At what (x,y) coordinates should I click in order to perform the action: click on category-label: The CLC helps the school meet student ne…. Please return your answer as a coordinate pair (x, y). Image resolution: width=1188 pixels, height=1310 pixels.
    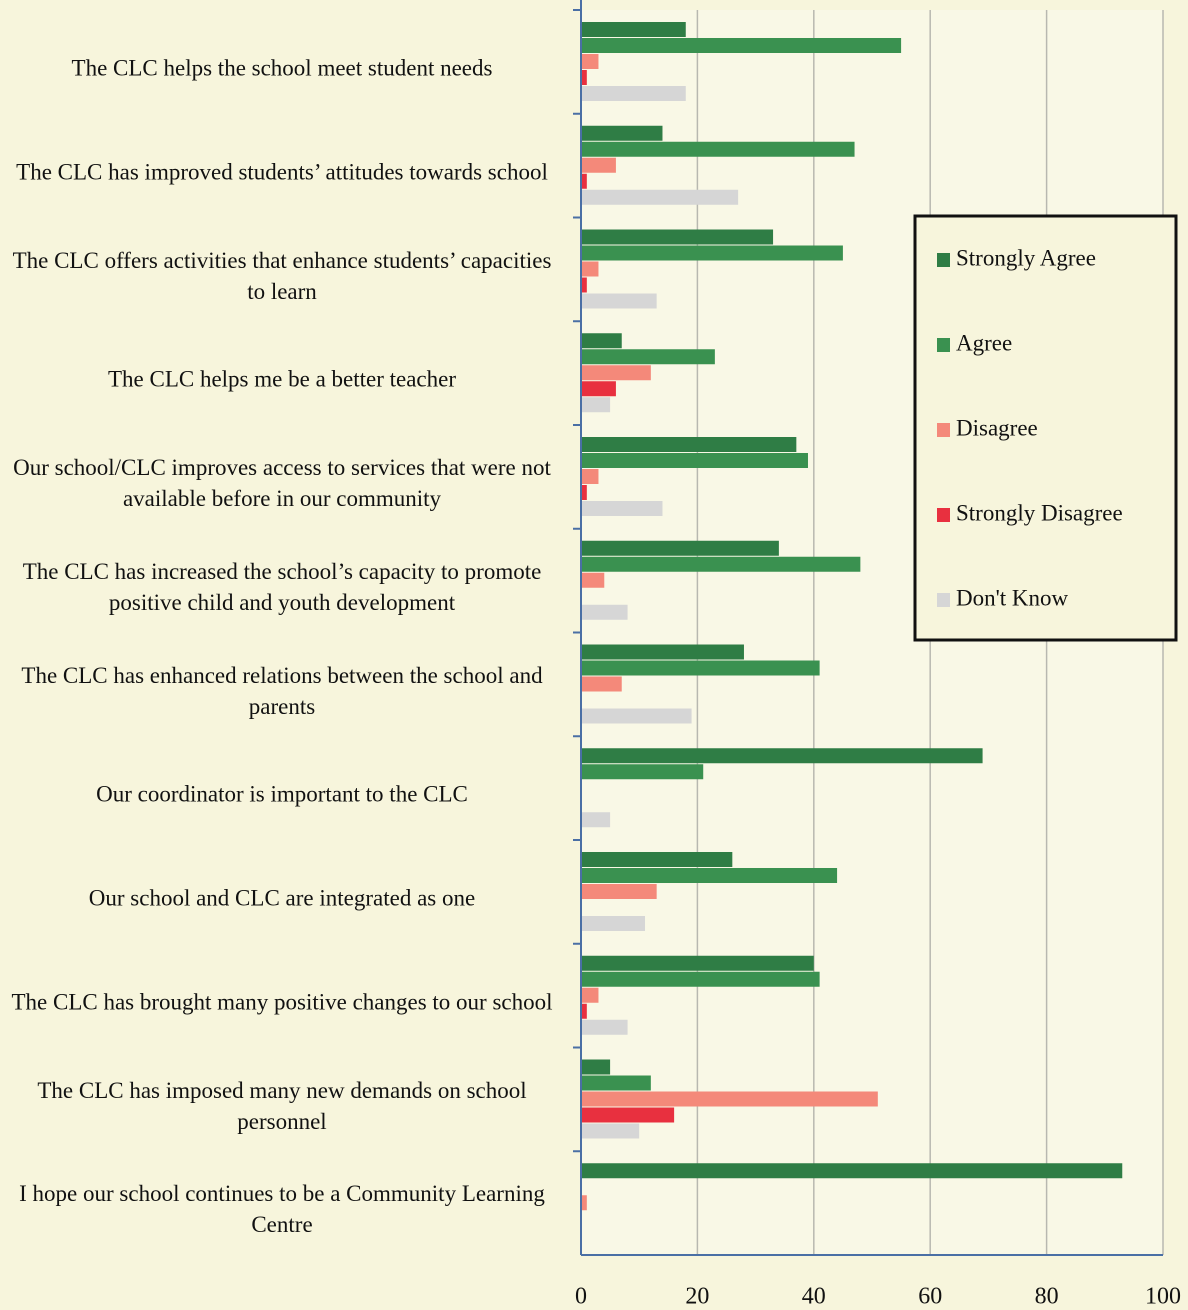
    Looking at the image, I should click on (282, 68).